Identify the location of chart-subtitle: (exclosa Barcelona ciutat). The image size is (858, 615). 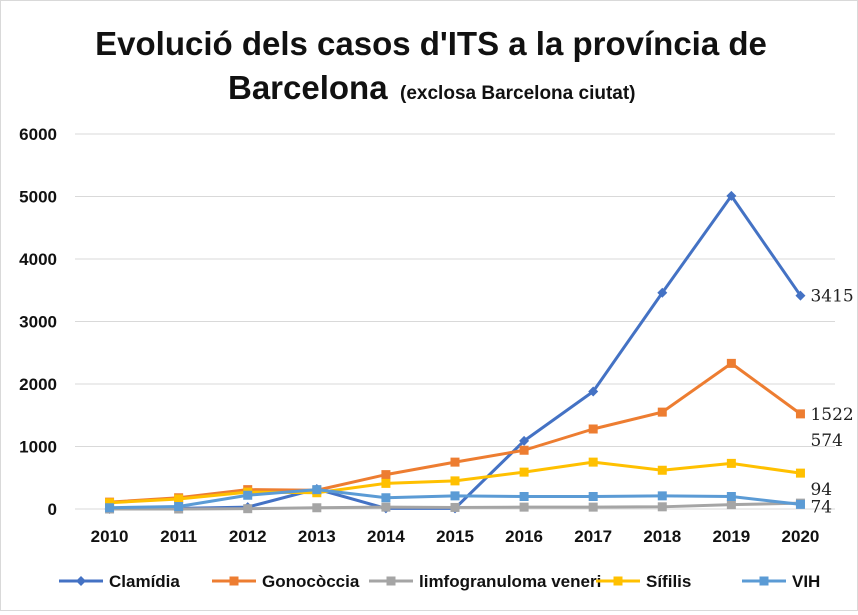
(517, 93).